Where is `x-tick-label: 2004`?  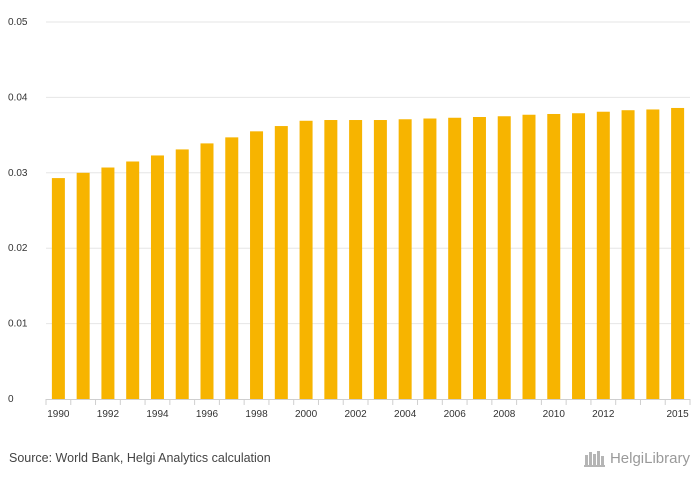 x-tick-label: 2004 is located at coordinates (405, 414).